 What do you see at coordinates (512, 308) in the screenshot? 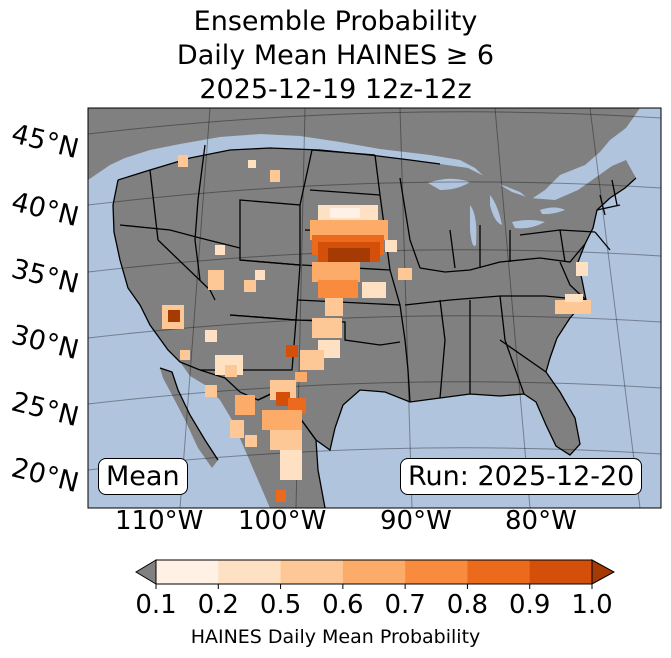
I see `meridian-80w` at bounding box center [512, 308].